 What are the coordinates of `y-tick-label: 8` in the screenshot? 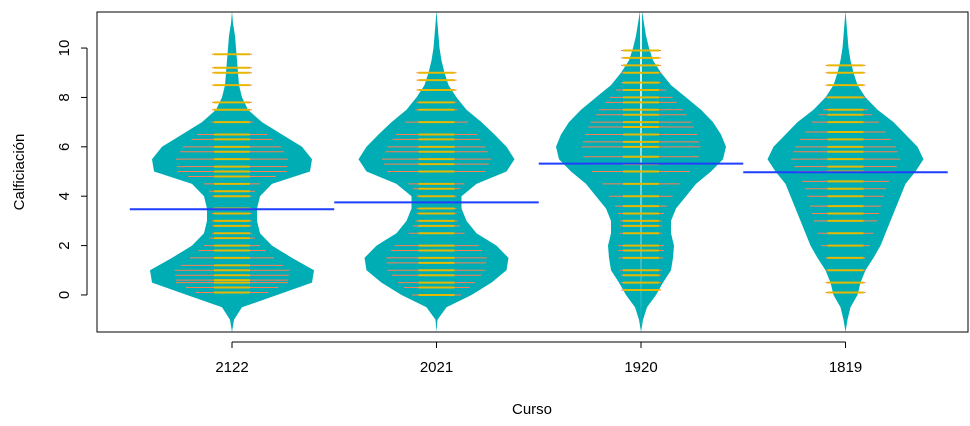 It's located at (64, 97).